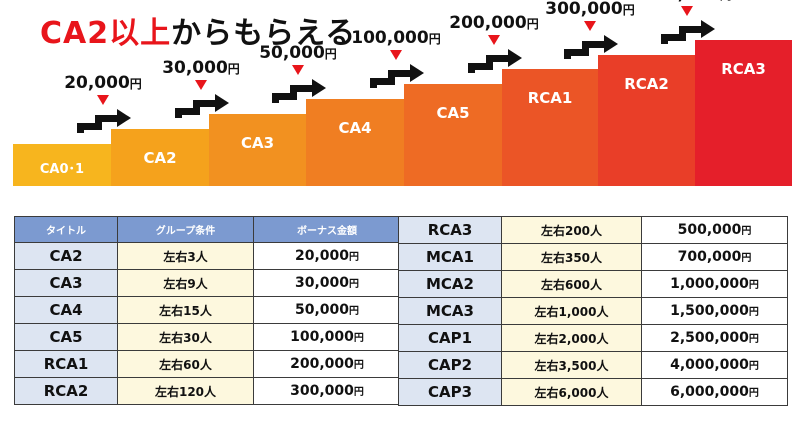 The image size is (802, 421). Describe the element at coordinates (571, 338) in the screenshot. I see `group-condition-text: 左右2,000人` at that location.